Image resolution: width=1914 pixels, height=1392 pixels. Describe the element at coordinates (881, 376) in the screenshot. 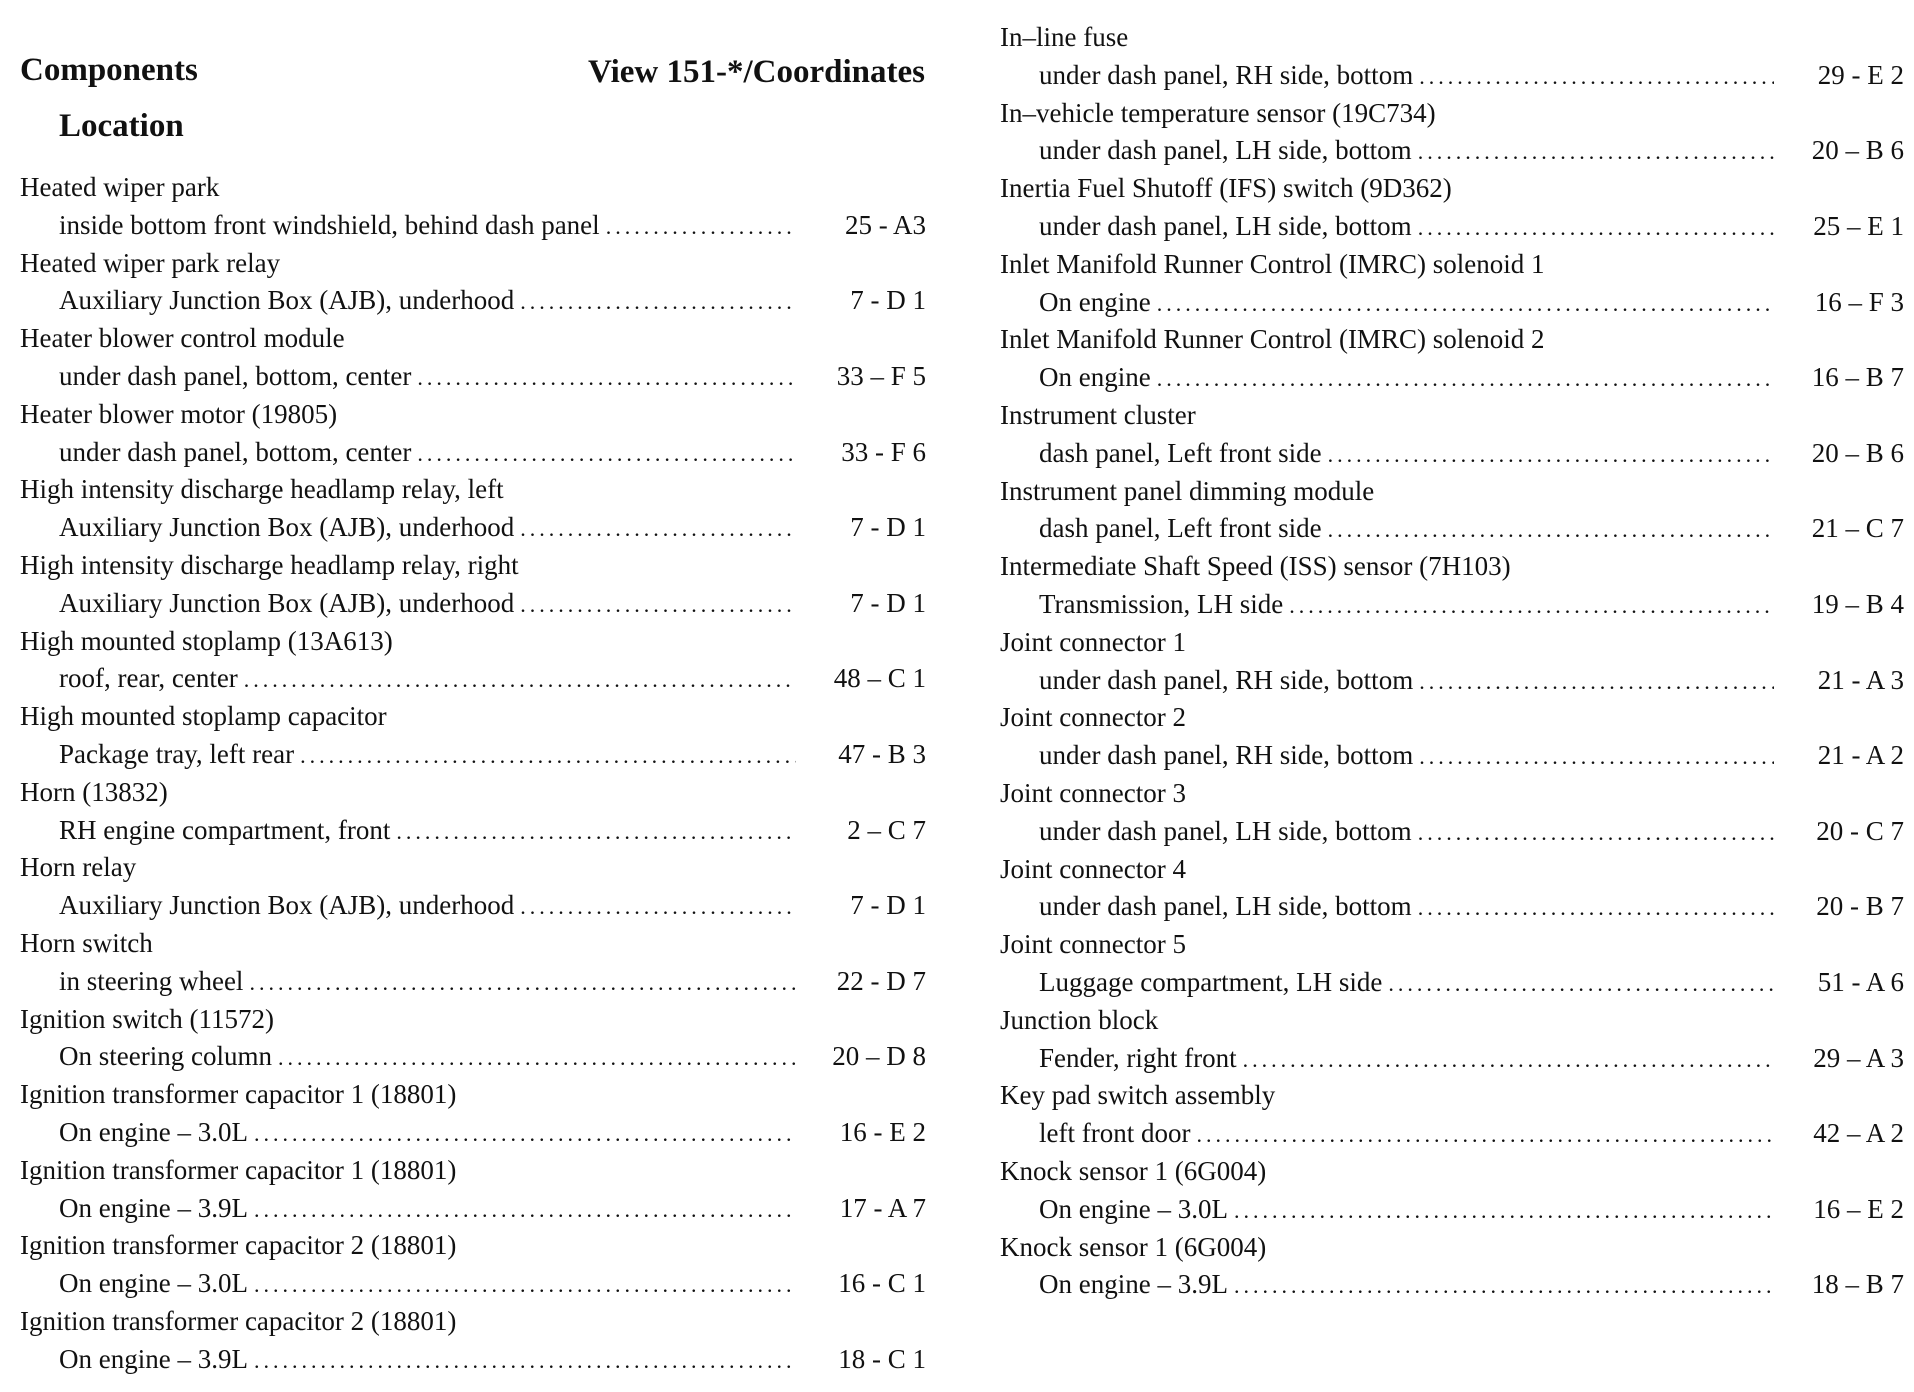

I see `coordinate-code: 33 – F 5` at that location.